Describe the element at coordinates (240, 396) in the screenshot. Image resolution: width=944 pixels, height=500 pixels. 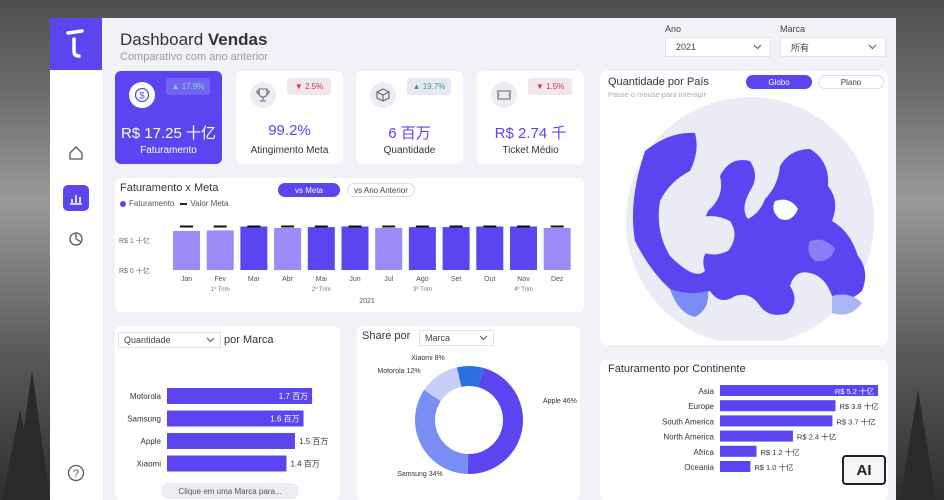
I see `bar-quantidade` at that location.